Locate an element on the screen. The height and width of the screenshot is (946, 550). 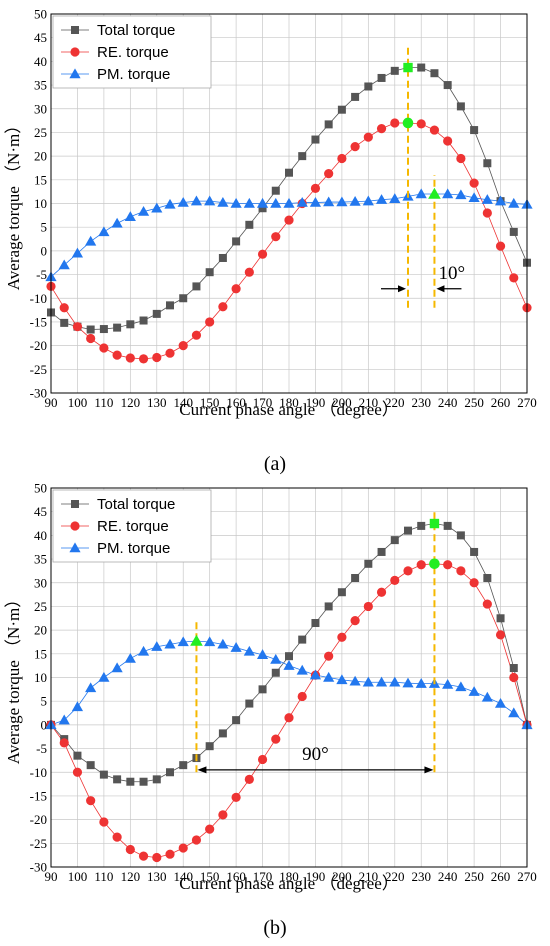
x-tick-label: 150 is located at coordinates (210, 402).